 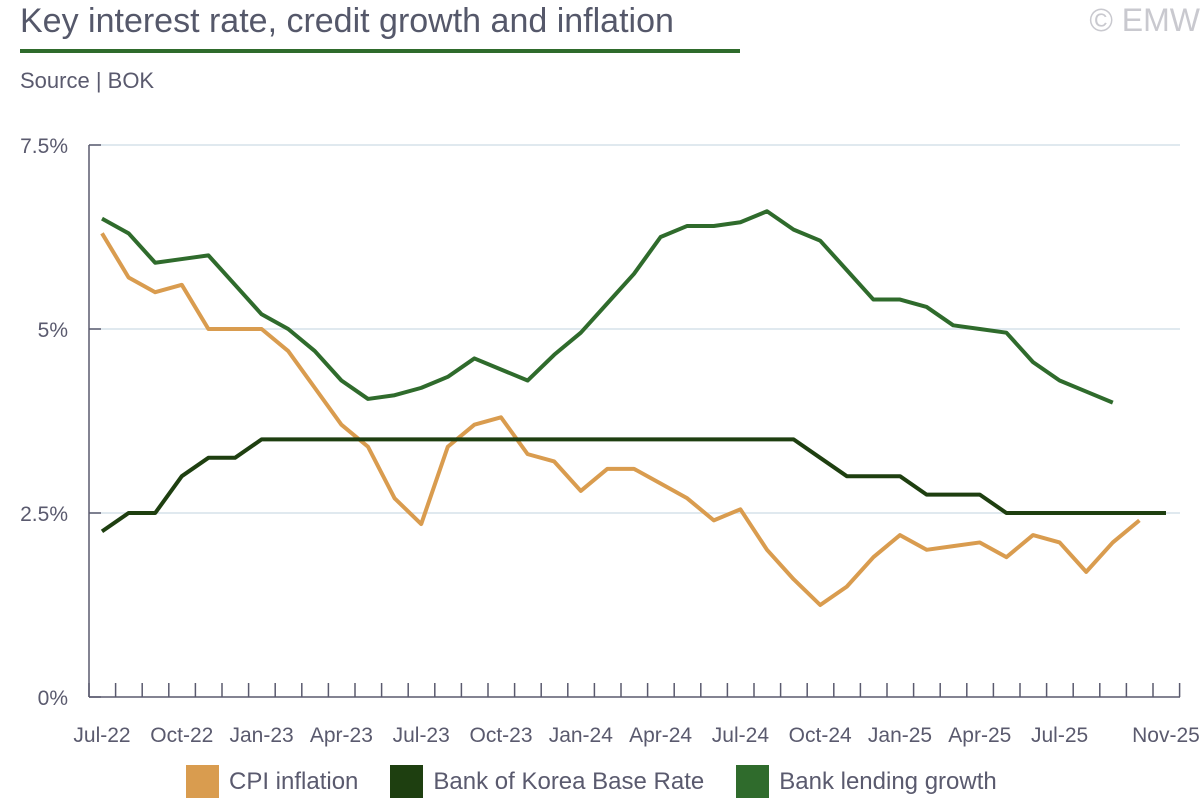 What do you see at coordinates (1059, 735) in the screenshot?
I see `x-tick-label: Jul-25` at bounding box center [1059, 735].